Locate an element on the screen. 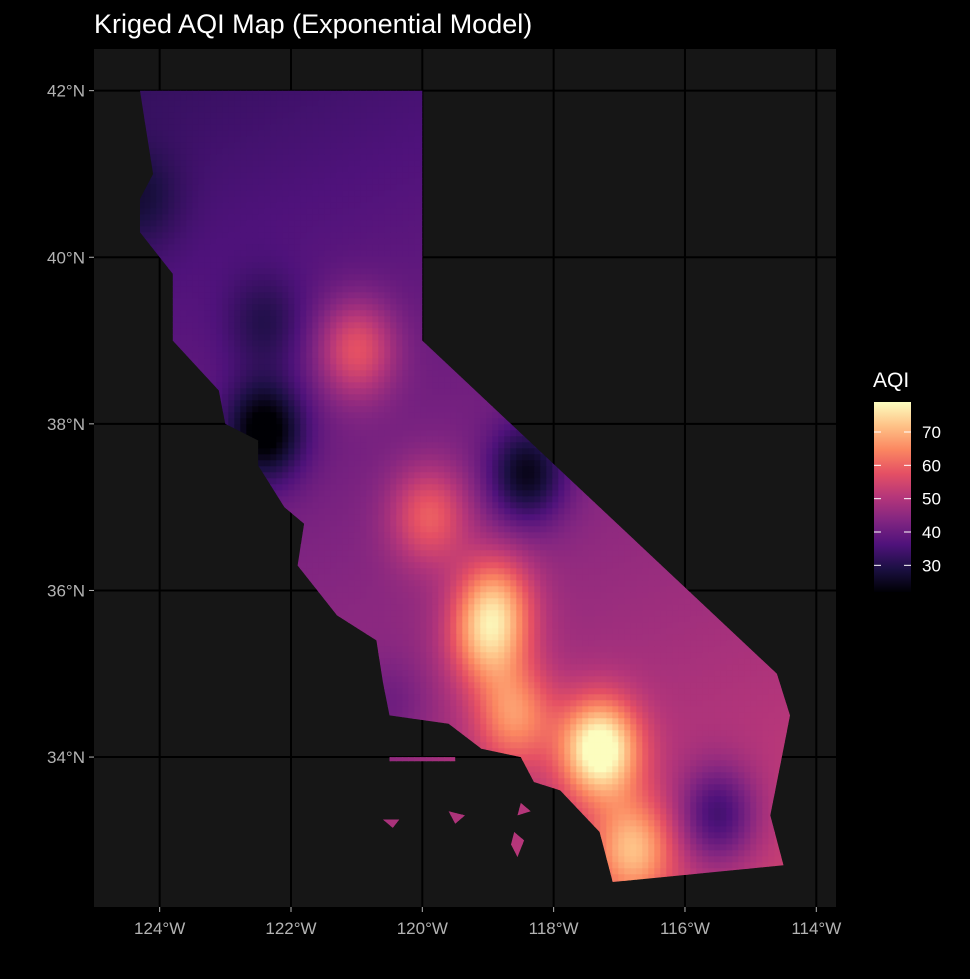  chart-title: Kriged AQI Map (Exponential Model) is located at coordinates (313, 24).